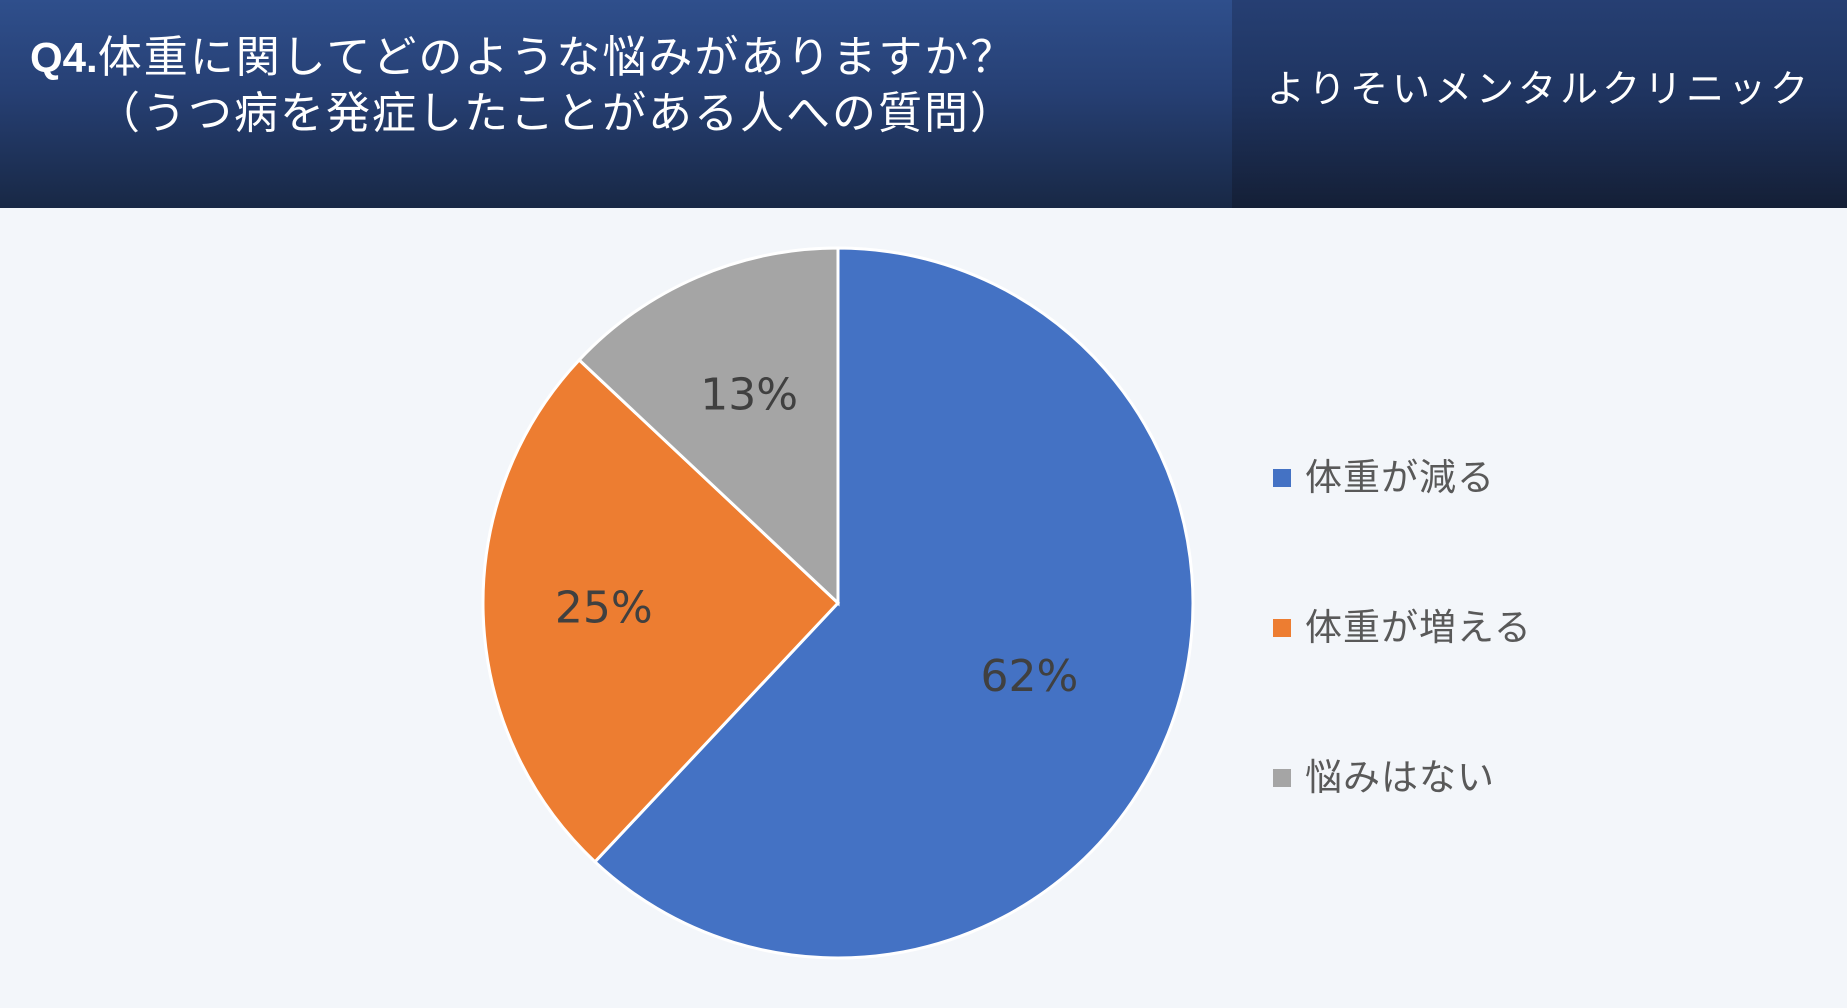 This screenshot has width=1847, height=1008. I want to click on title-line-2: （うつ病を発症したことがある人への質問）, so click(556, 113).